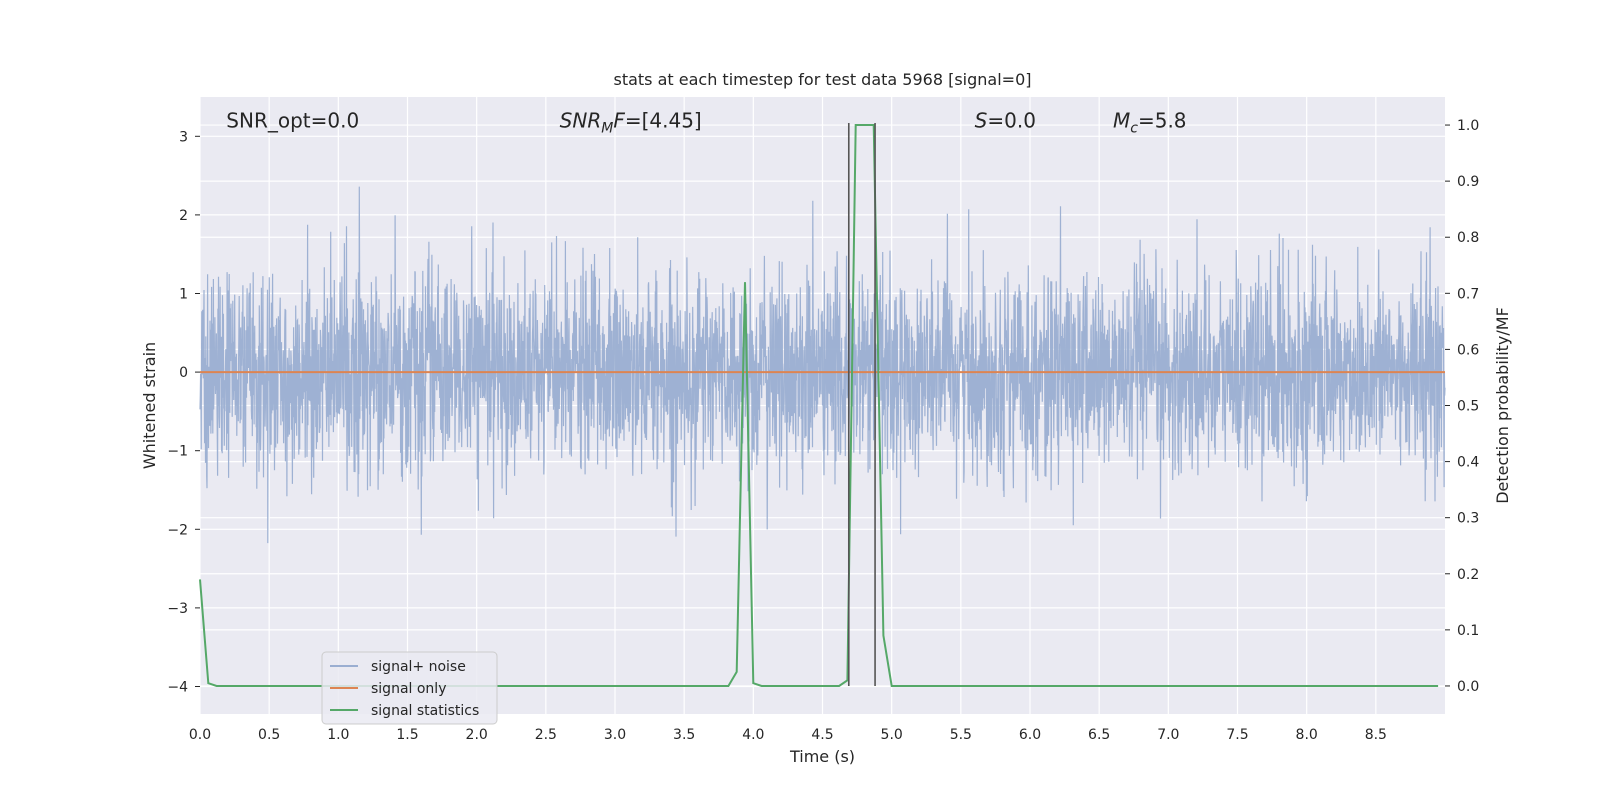  Describe the element at coordinates (822, 756) in the screenshot. I see `x-axis-label: Time (s)` at that location.